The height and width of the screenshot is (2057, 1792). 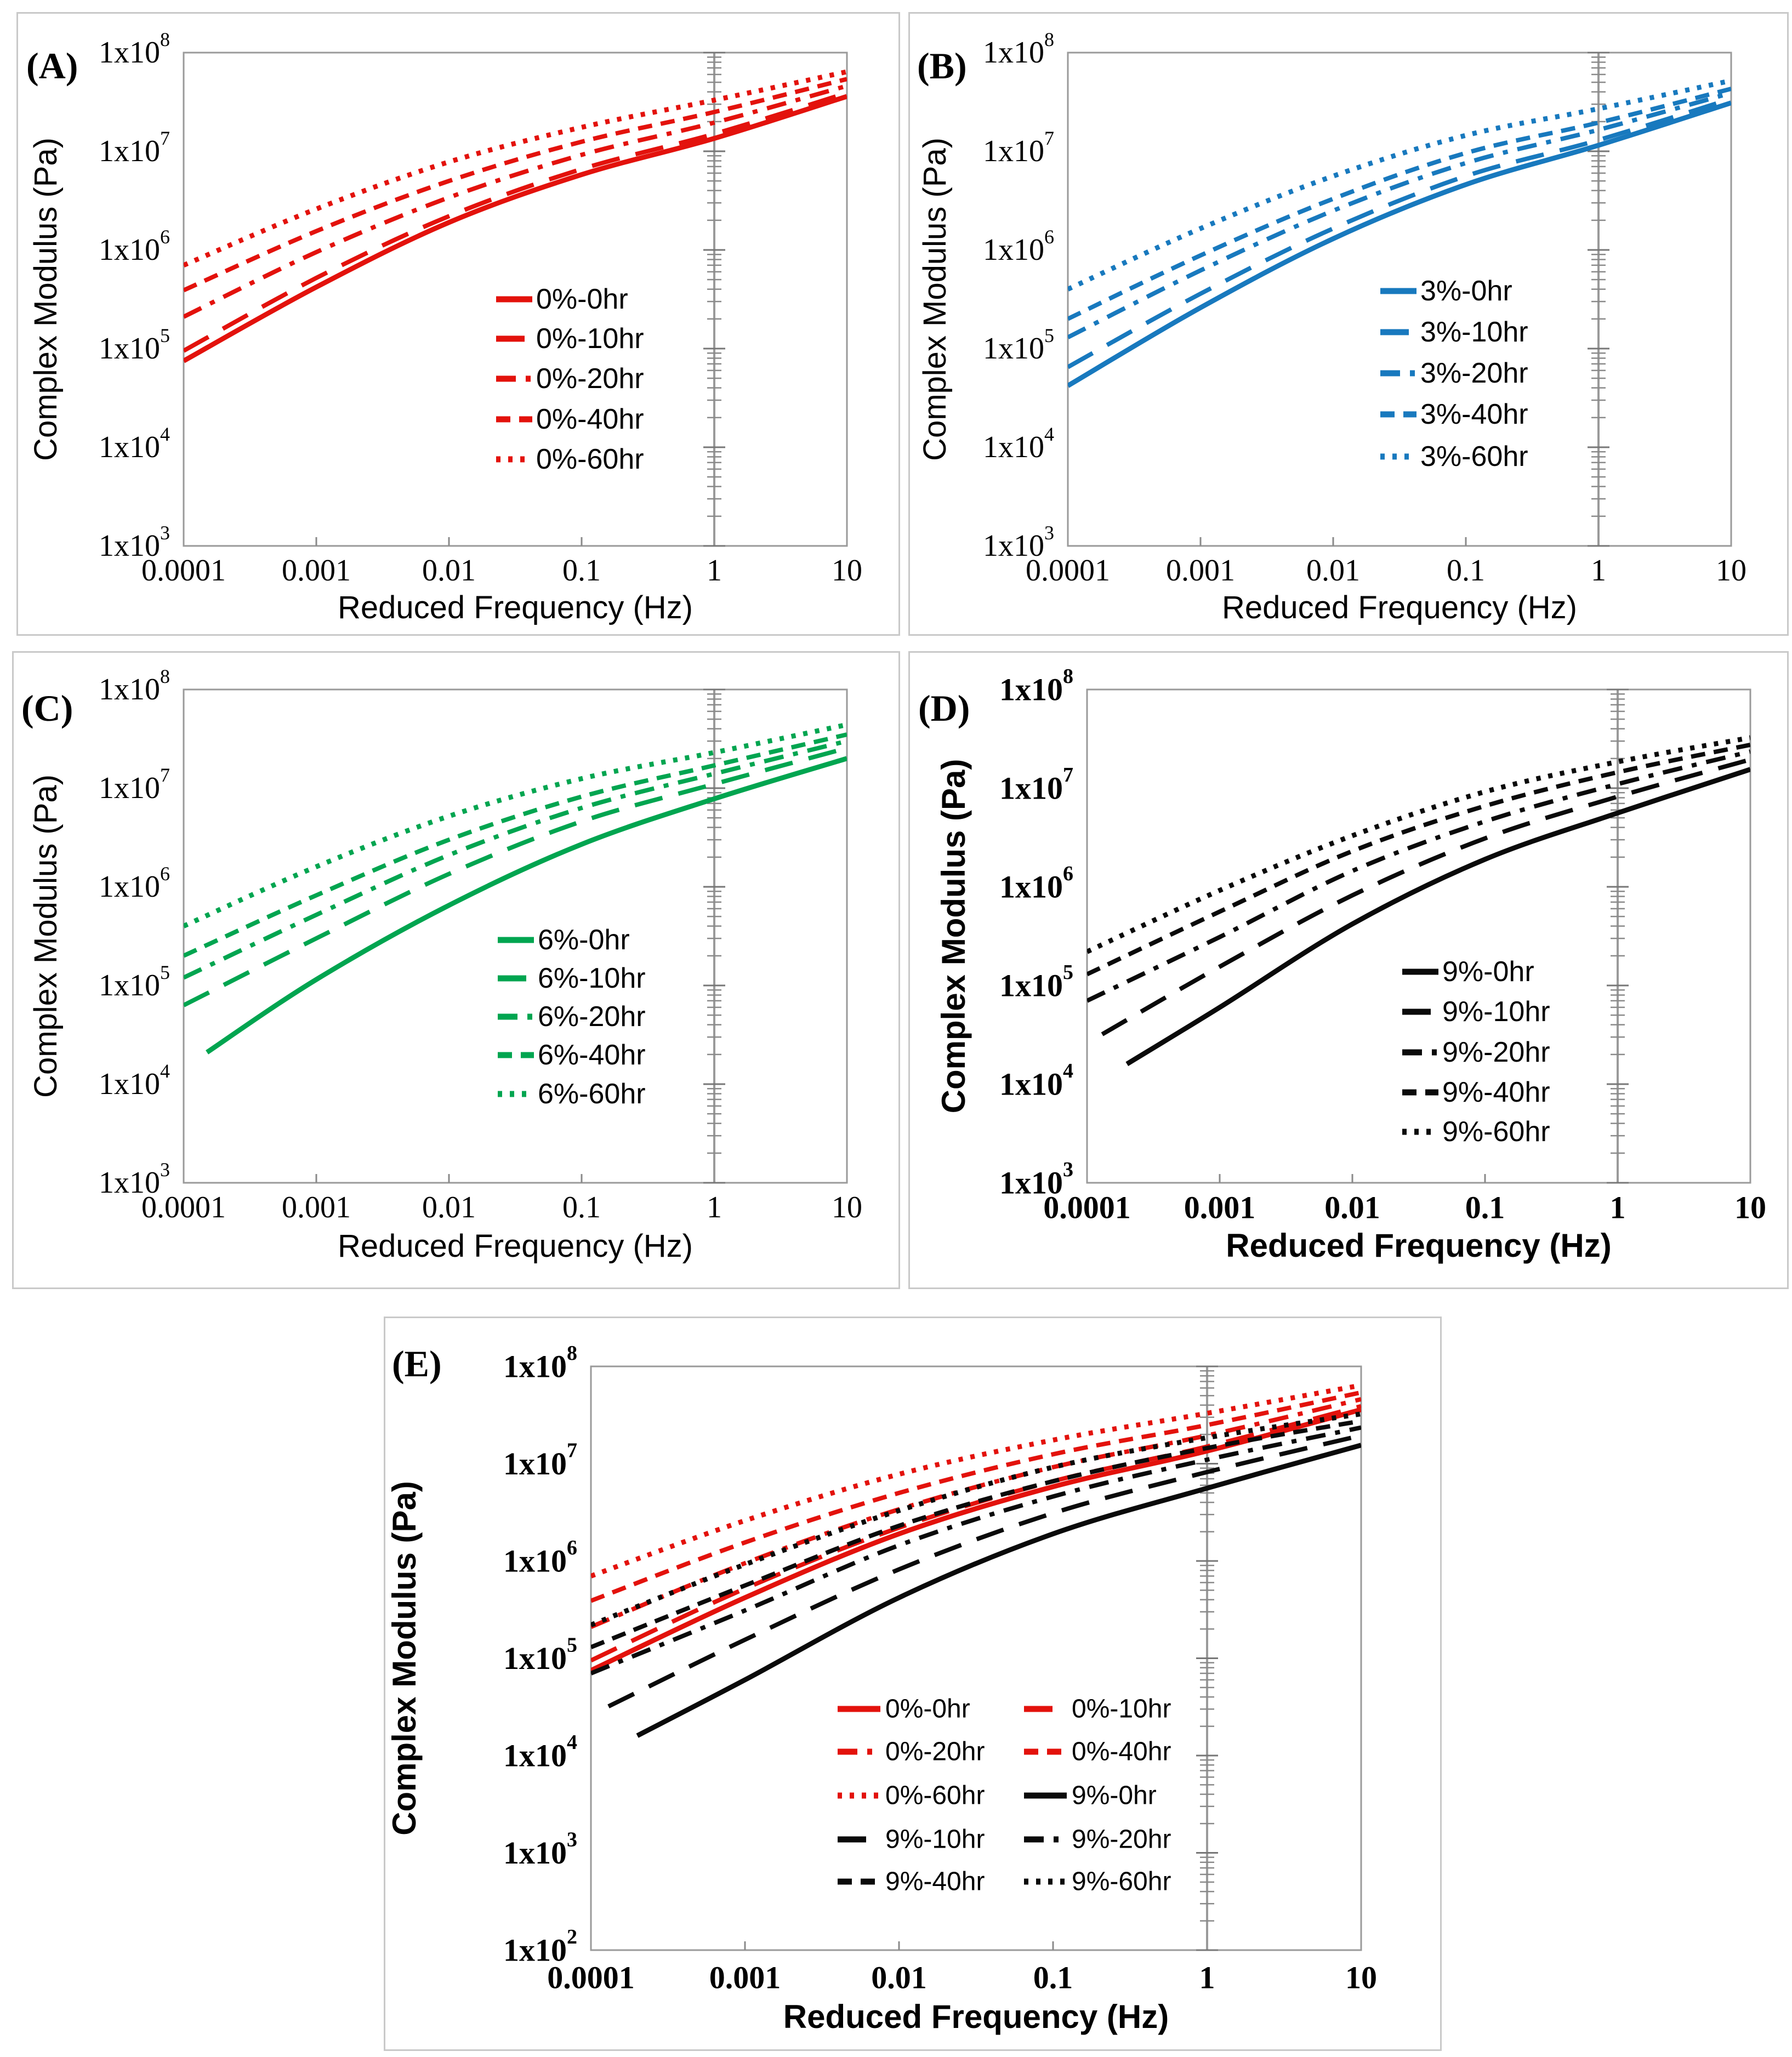 I want to click on legend-label-6%-40hr: 6%-40hr, so click(x=592, y=1055).